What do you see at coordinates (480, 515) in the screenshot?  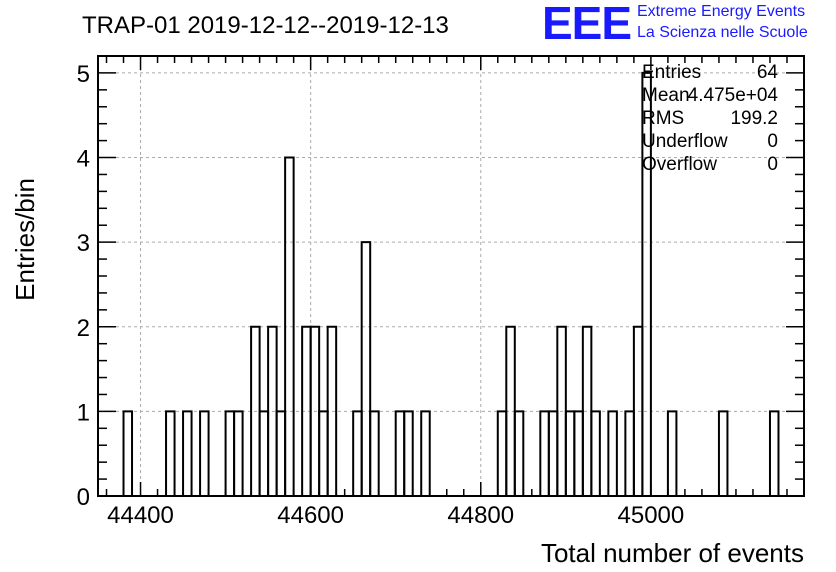 I see `x-tick-label: 44800` at bounding box center [480, 515].